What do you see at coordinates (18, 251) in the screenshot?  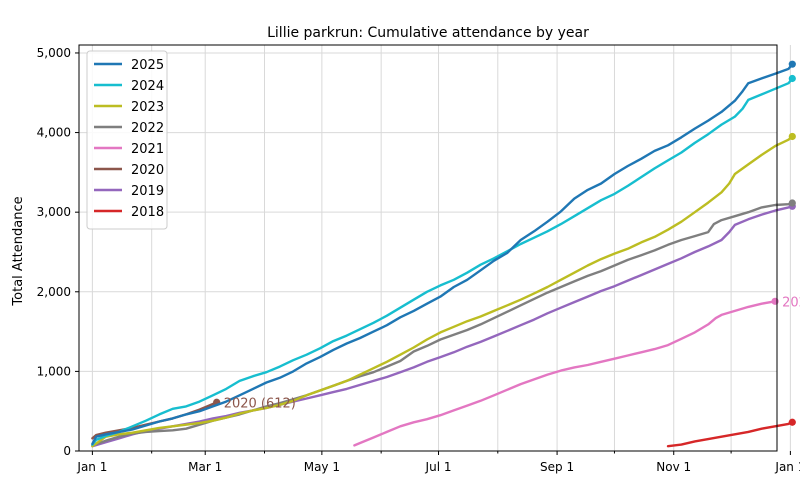 I see `y-axis-label: Total Attendance` at bounding box center [18, 251].